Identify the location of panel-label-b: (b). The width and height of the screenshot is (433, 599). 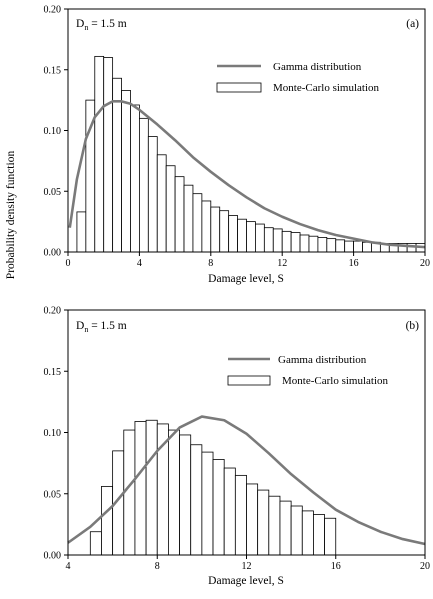
(413, 326).